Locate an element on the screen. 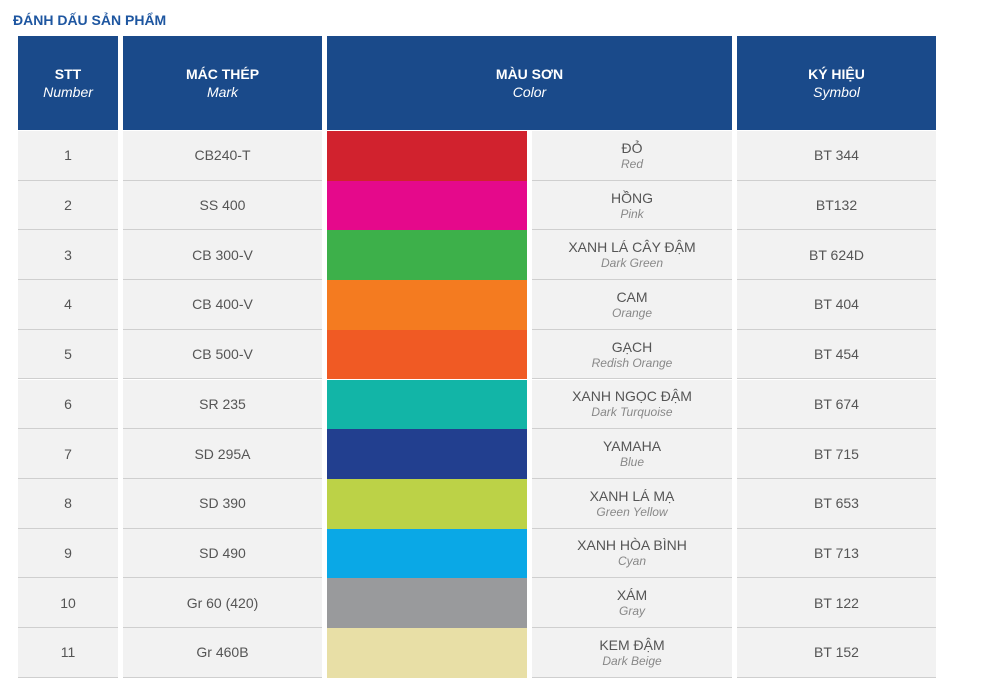 Image resolution: width=981 pixels, height=692 pixels. color-name: ĐỎ is located at coordinates (632, 147).